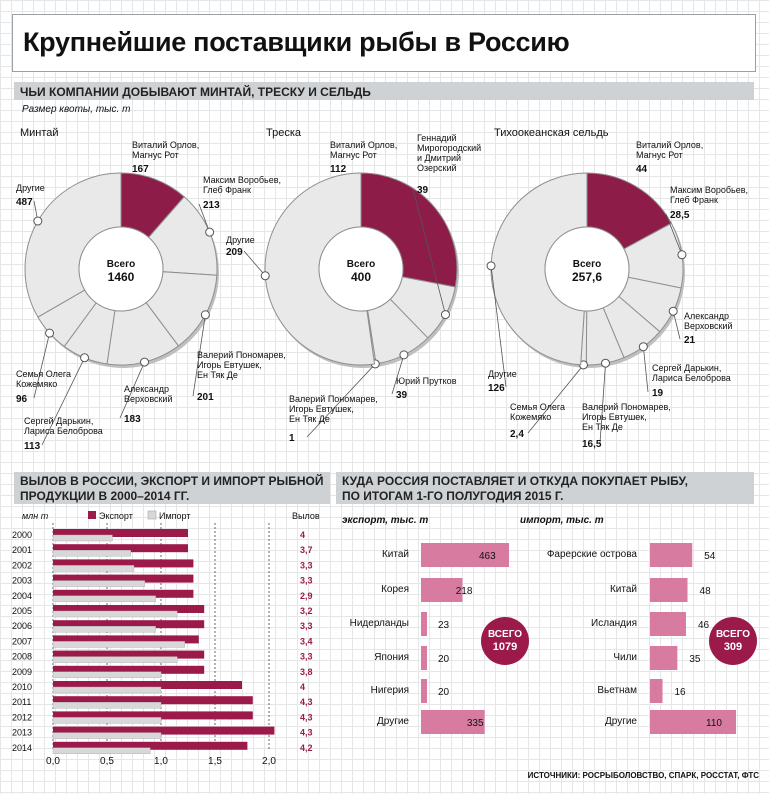 Image resolution: width=769 pixels, height=794 pixels. I want to click on slice-label: Александр Верховский, so click(148, 394).